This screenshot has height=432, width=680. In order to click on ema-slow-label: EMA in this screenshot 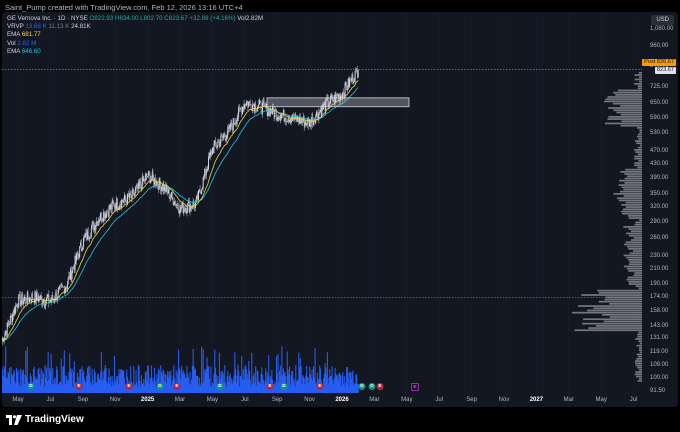, I will do `click(14, 51)`.